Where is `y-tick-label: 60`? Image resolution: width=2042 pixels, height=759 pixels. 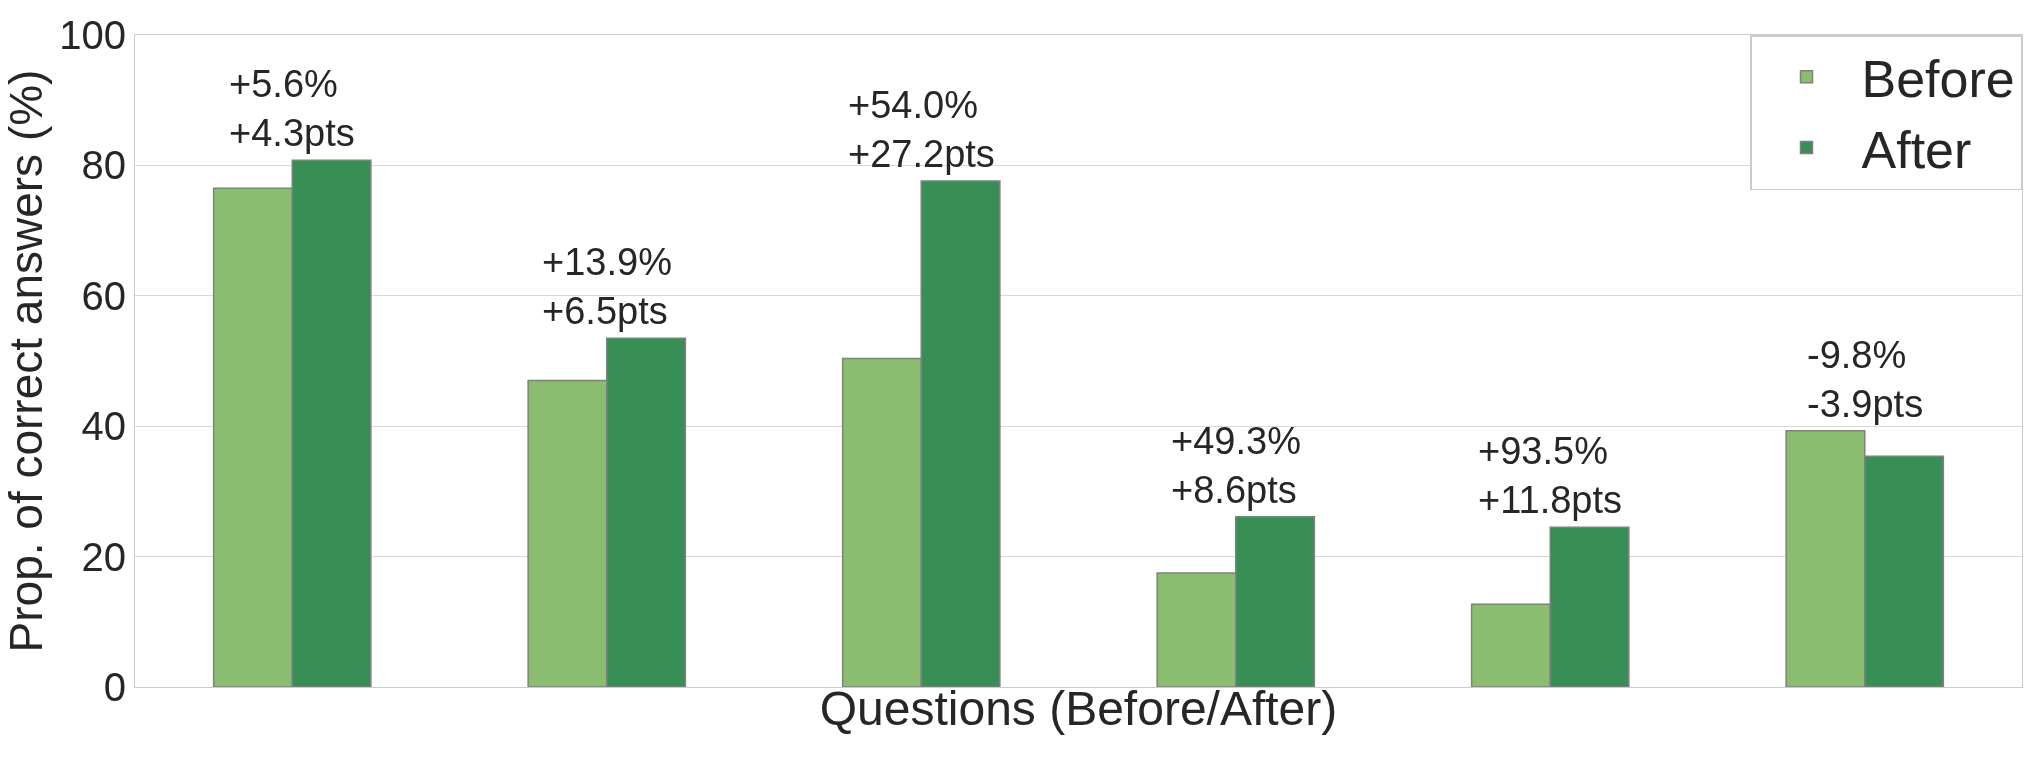
y-tick-label: 60 is located at coordinates (103, 295).